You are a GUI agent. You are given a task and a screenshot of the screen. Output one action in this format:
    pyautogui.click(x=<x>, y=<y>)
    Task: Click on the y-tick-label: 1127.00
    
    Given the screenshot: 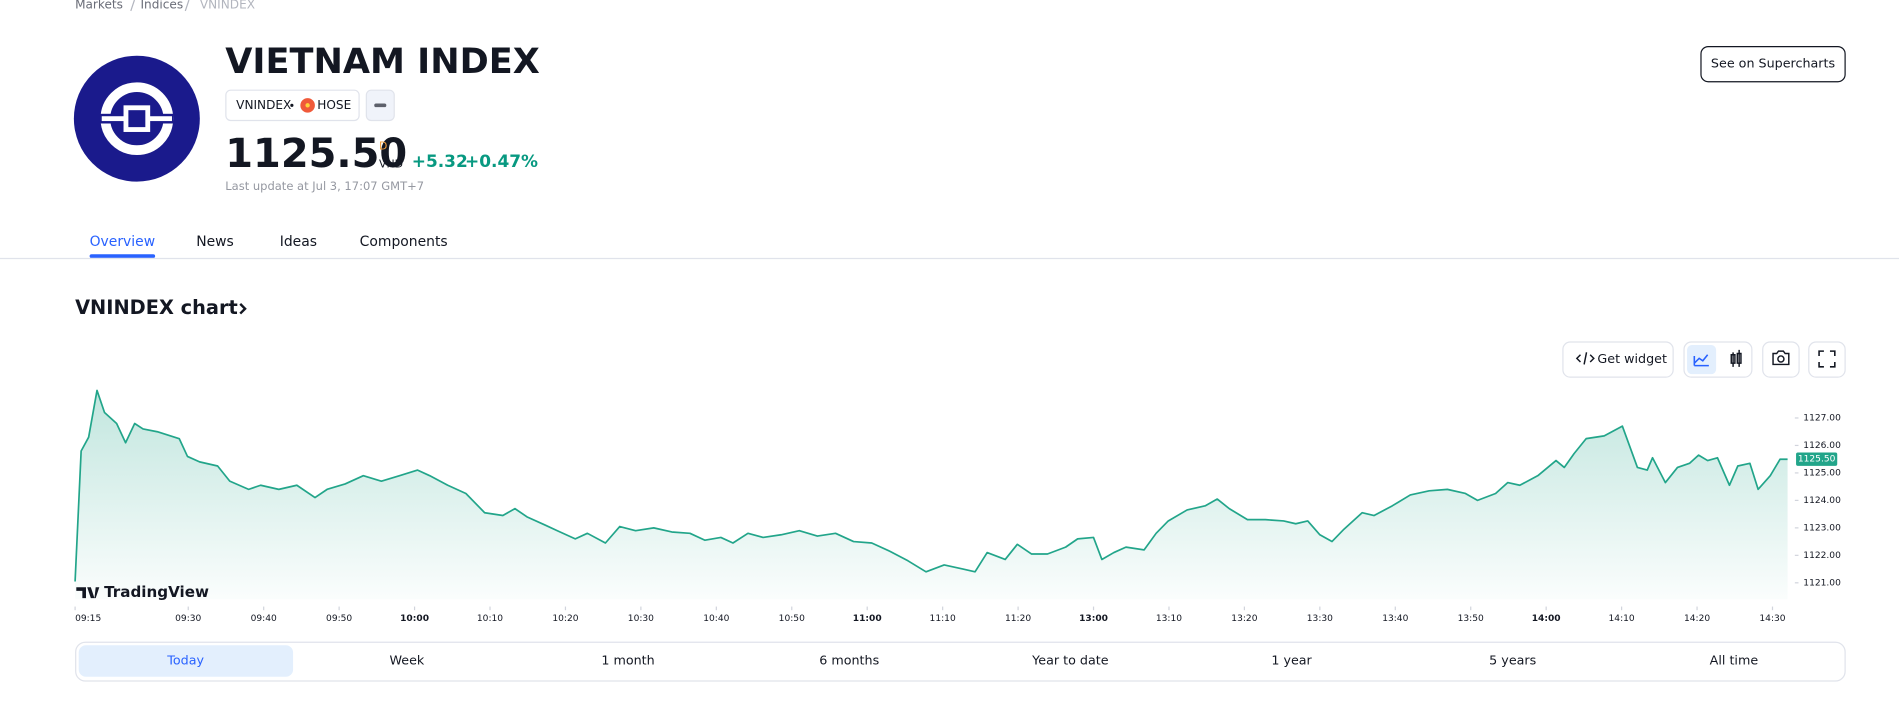 What is the action you would take?
    pyautogui.click(x=1822, y=418)
    